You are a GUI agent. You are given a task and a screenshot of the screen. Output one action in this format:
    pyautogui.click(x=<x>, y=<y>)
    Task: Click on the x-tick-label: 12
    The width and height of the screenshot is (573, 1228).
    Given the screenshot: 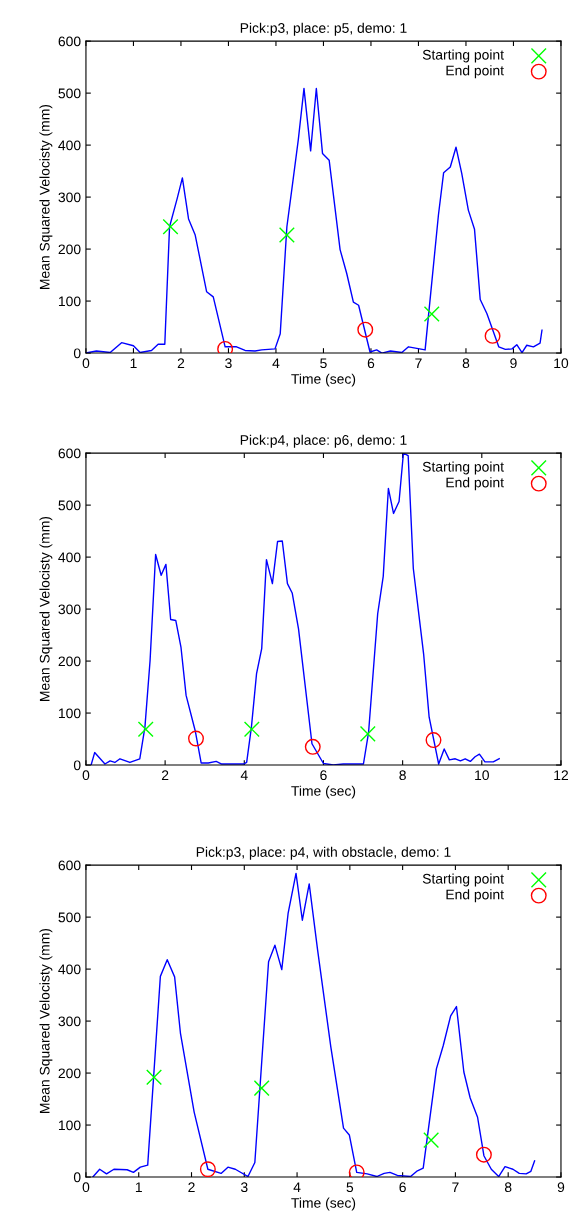 What is the action you would take?
    pyautogui.click(x=561, y=775)
    